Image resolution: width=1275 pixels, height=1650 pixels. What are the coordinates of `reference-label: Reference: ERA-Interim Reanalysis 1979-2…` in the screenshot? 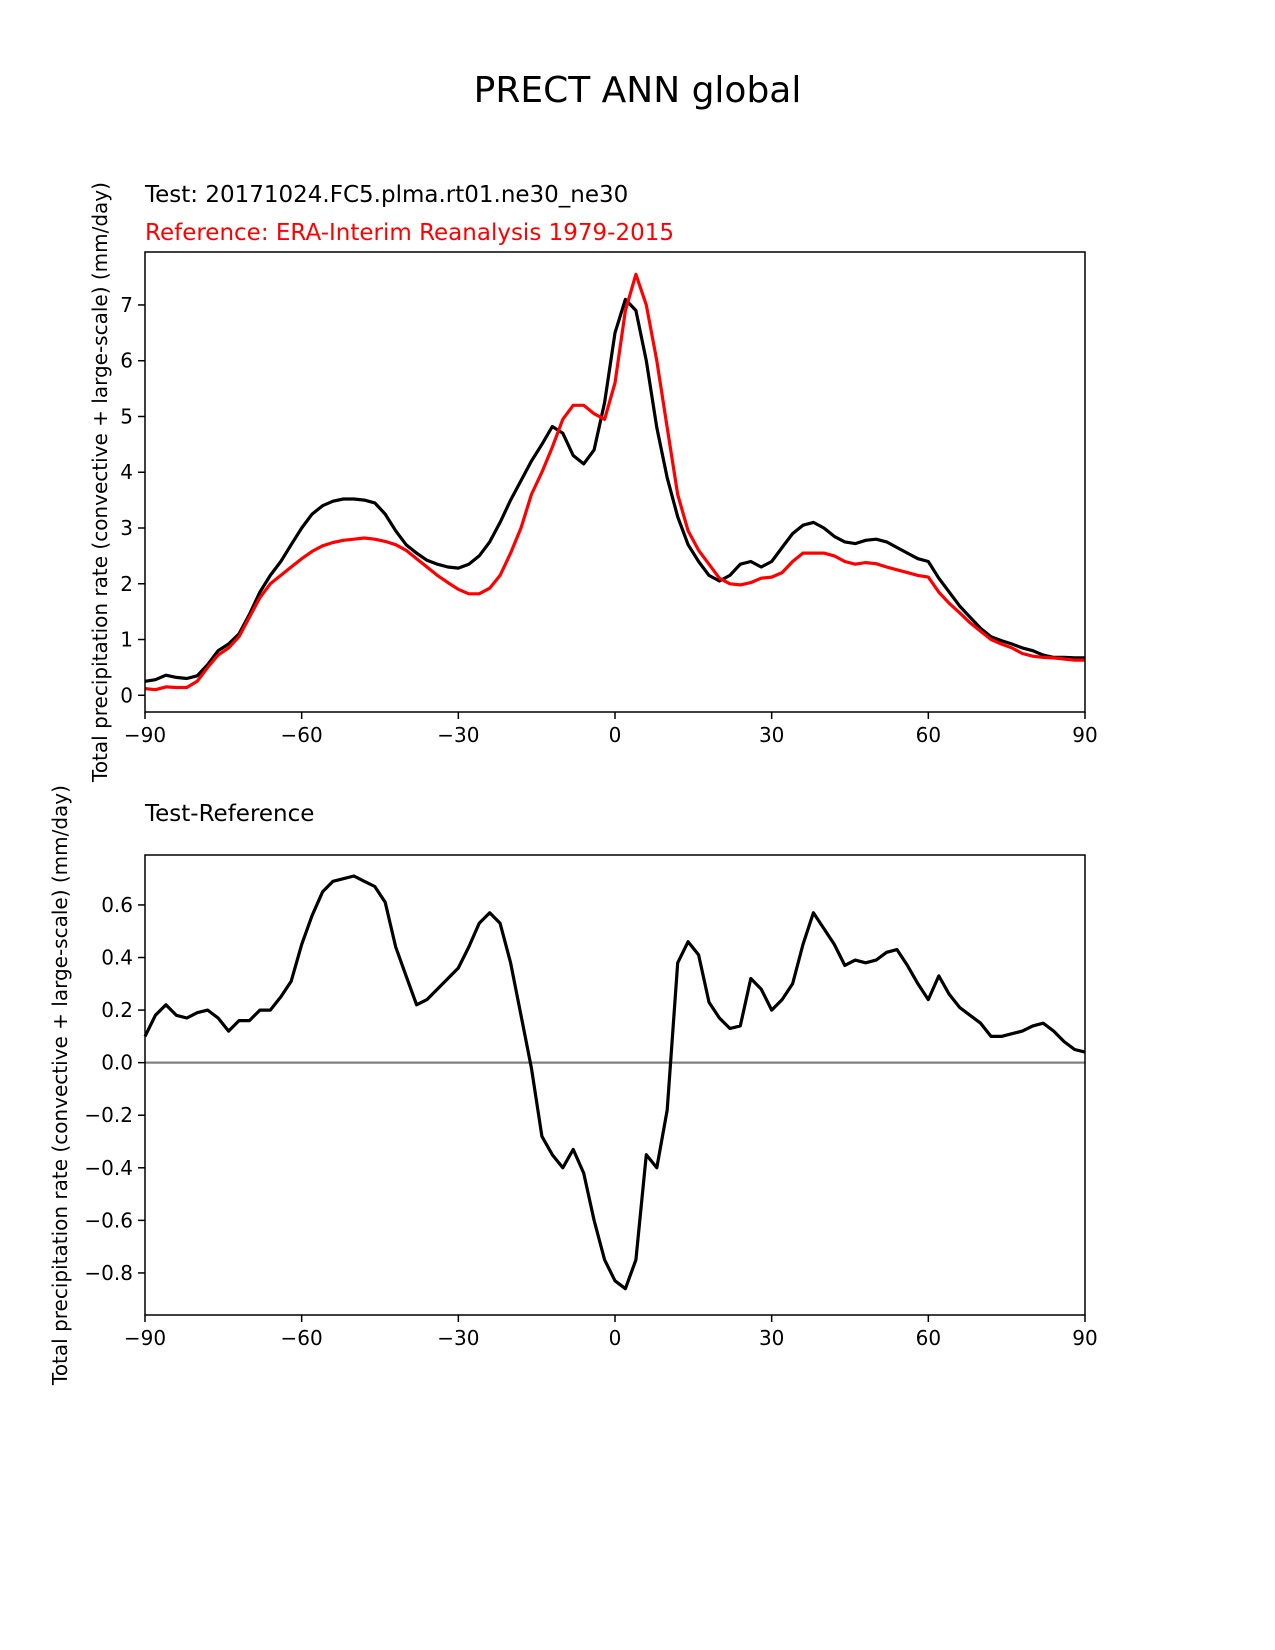 It's located at (409, 233).